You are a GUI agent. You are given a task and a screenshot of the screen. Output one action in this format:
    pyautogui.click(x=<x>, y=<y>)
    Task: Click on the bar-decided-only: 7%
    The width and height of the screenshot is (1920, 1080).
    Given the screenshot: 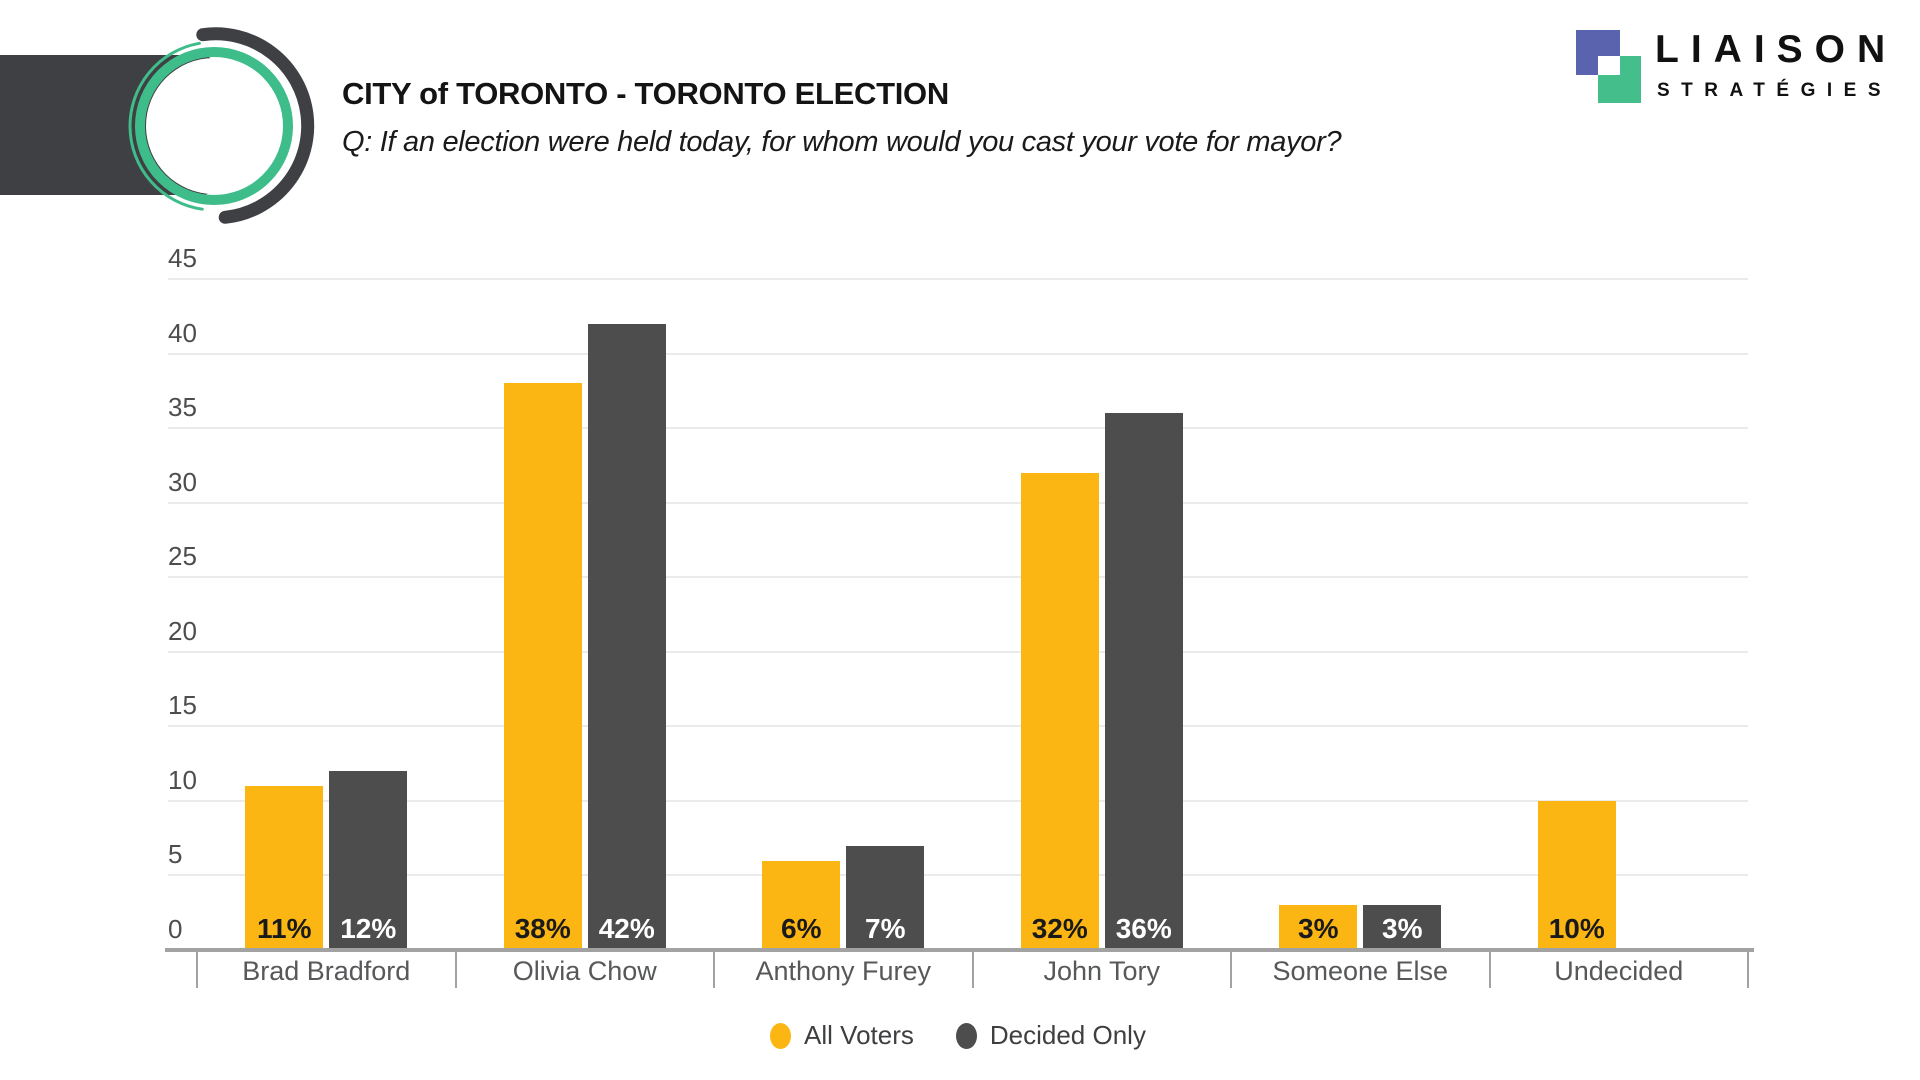 What is the action you would take?
    pyautogui.click(x=885, y=898)
    